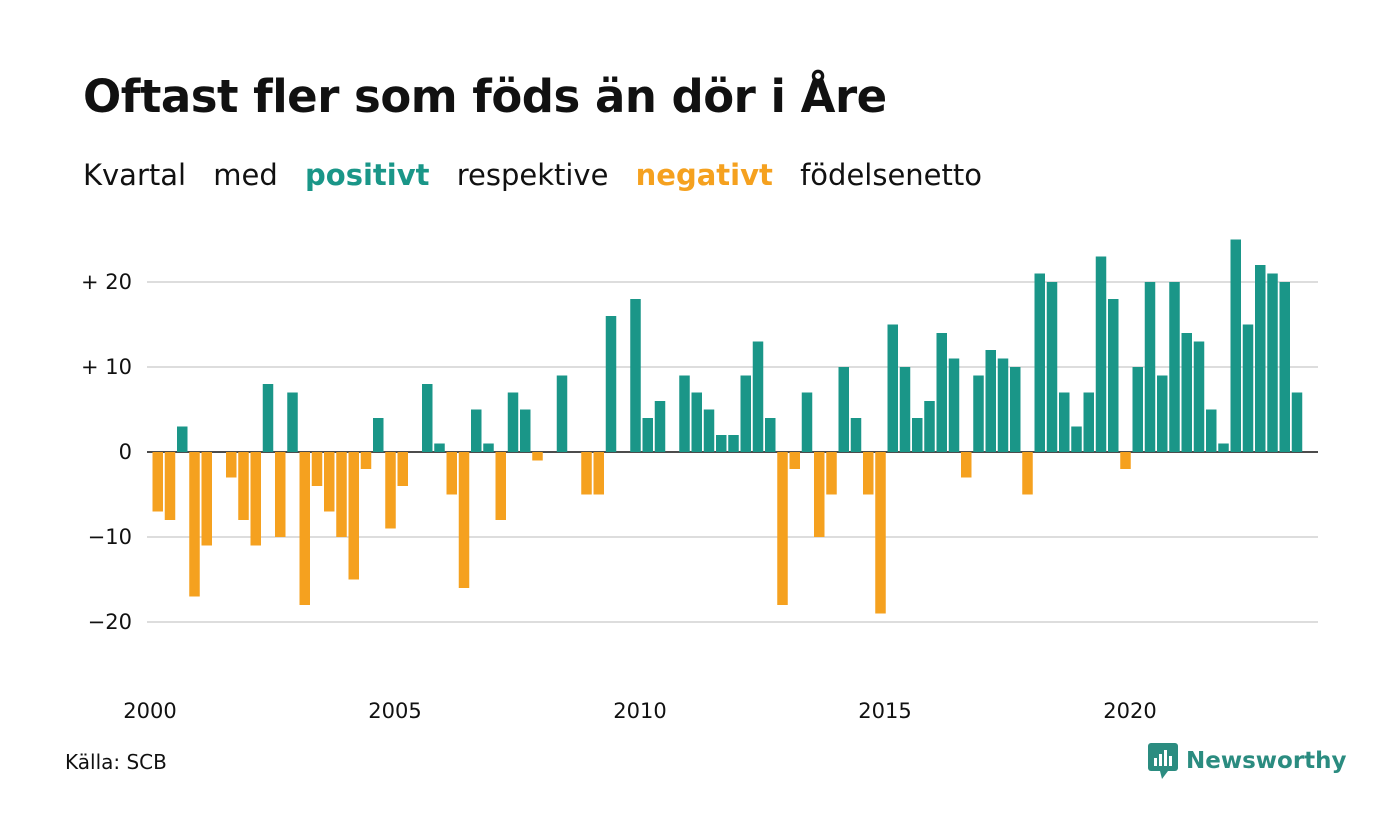 The image size is (1400, 840). Describe the element at coordinates (532, 175) in the screenshot. I see `subtitle-part-3: respektive` at that location.